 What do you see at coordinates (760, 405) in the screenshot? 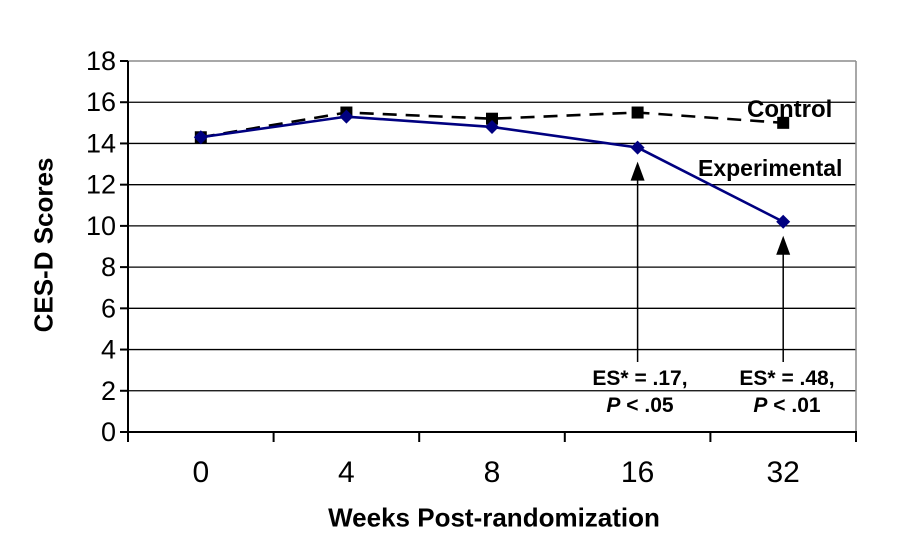
I see `annotation-week32-p-symbol: P` at bounding box center [760, 405].